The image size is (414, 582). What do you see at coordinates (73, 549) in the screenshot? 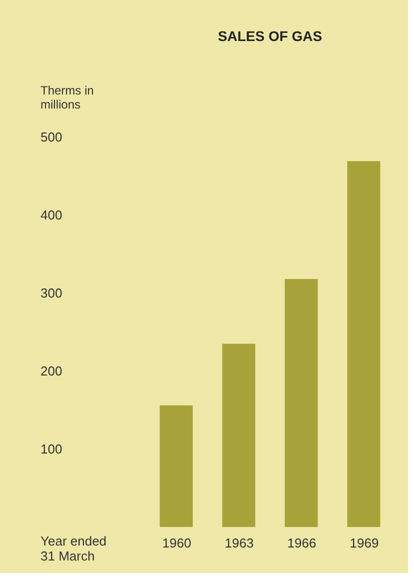
I see `x-axis-title: Year ended 31 March` at bounding box center [73, 549].